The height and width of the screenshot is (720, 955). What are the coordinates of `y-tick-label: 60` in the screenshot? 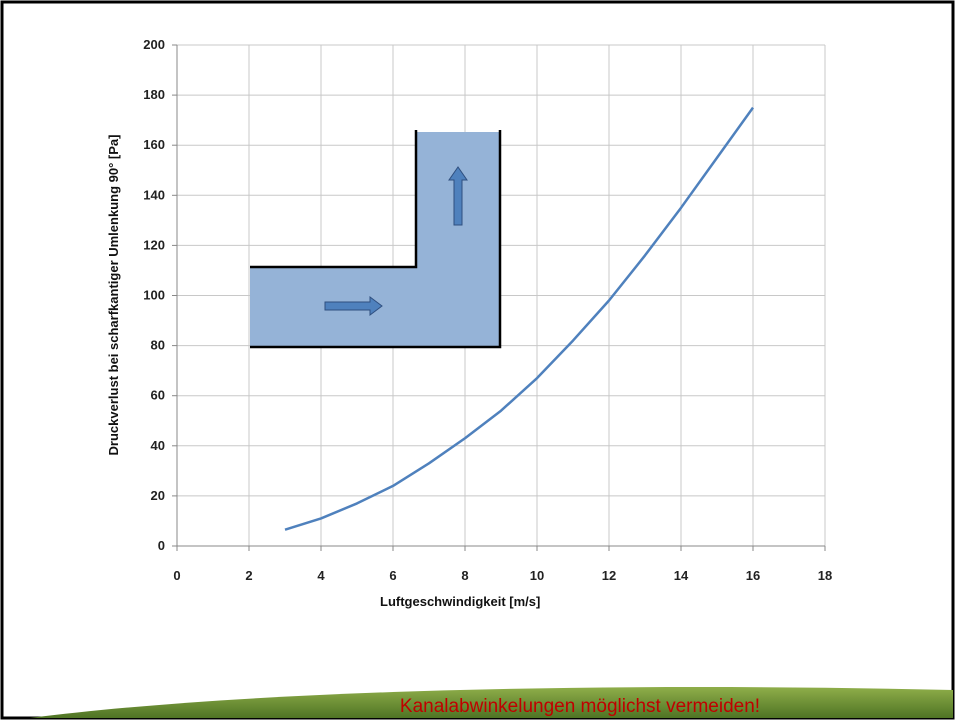 It's located at (158, 395).